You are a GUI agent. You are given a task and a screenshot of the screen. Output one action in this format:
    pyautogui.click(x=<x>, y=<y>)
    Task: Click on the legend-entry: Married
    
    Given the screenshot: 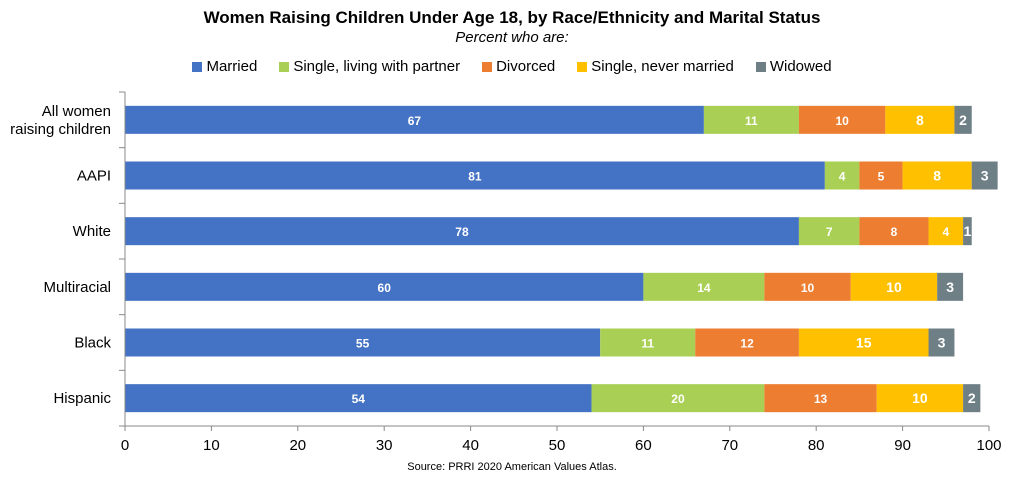 What is the action you would take?
    pyautogui.click(x=224, y=66)
    